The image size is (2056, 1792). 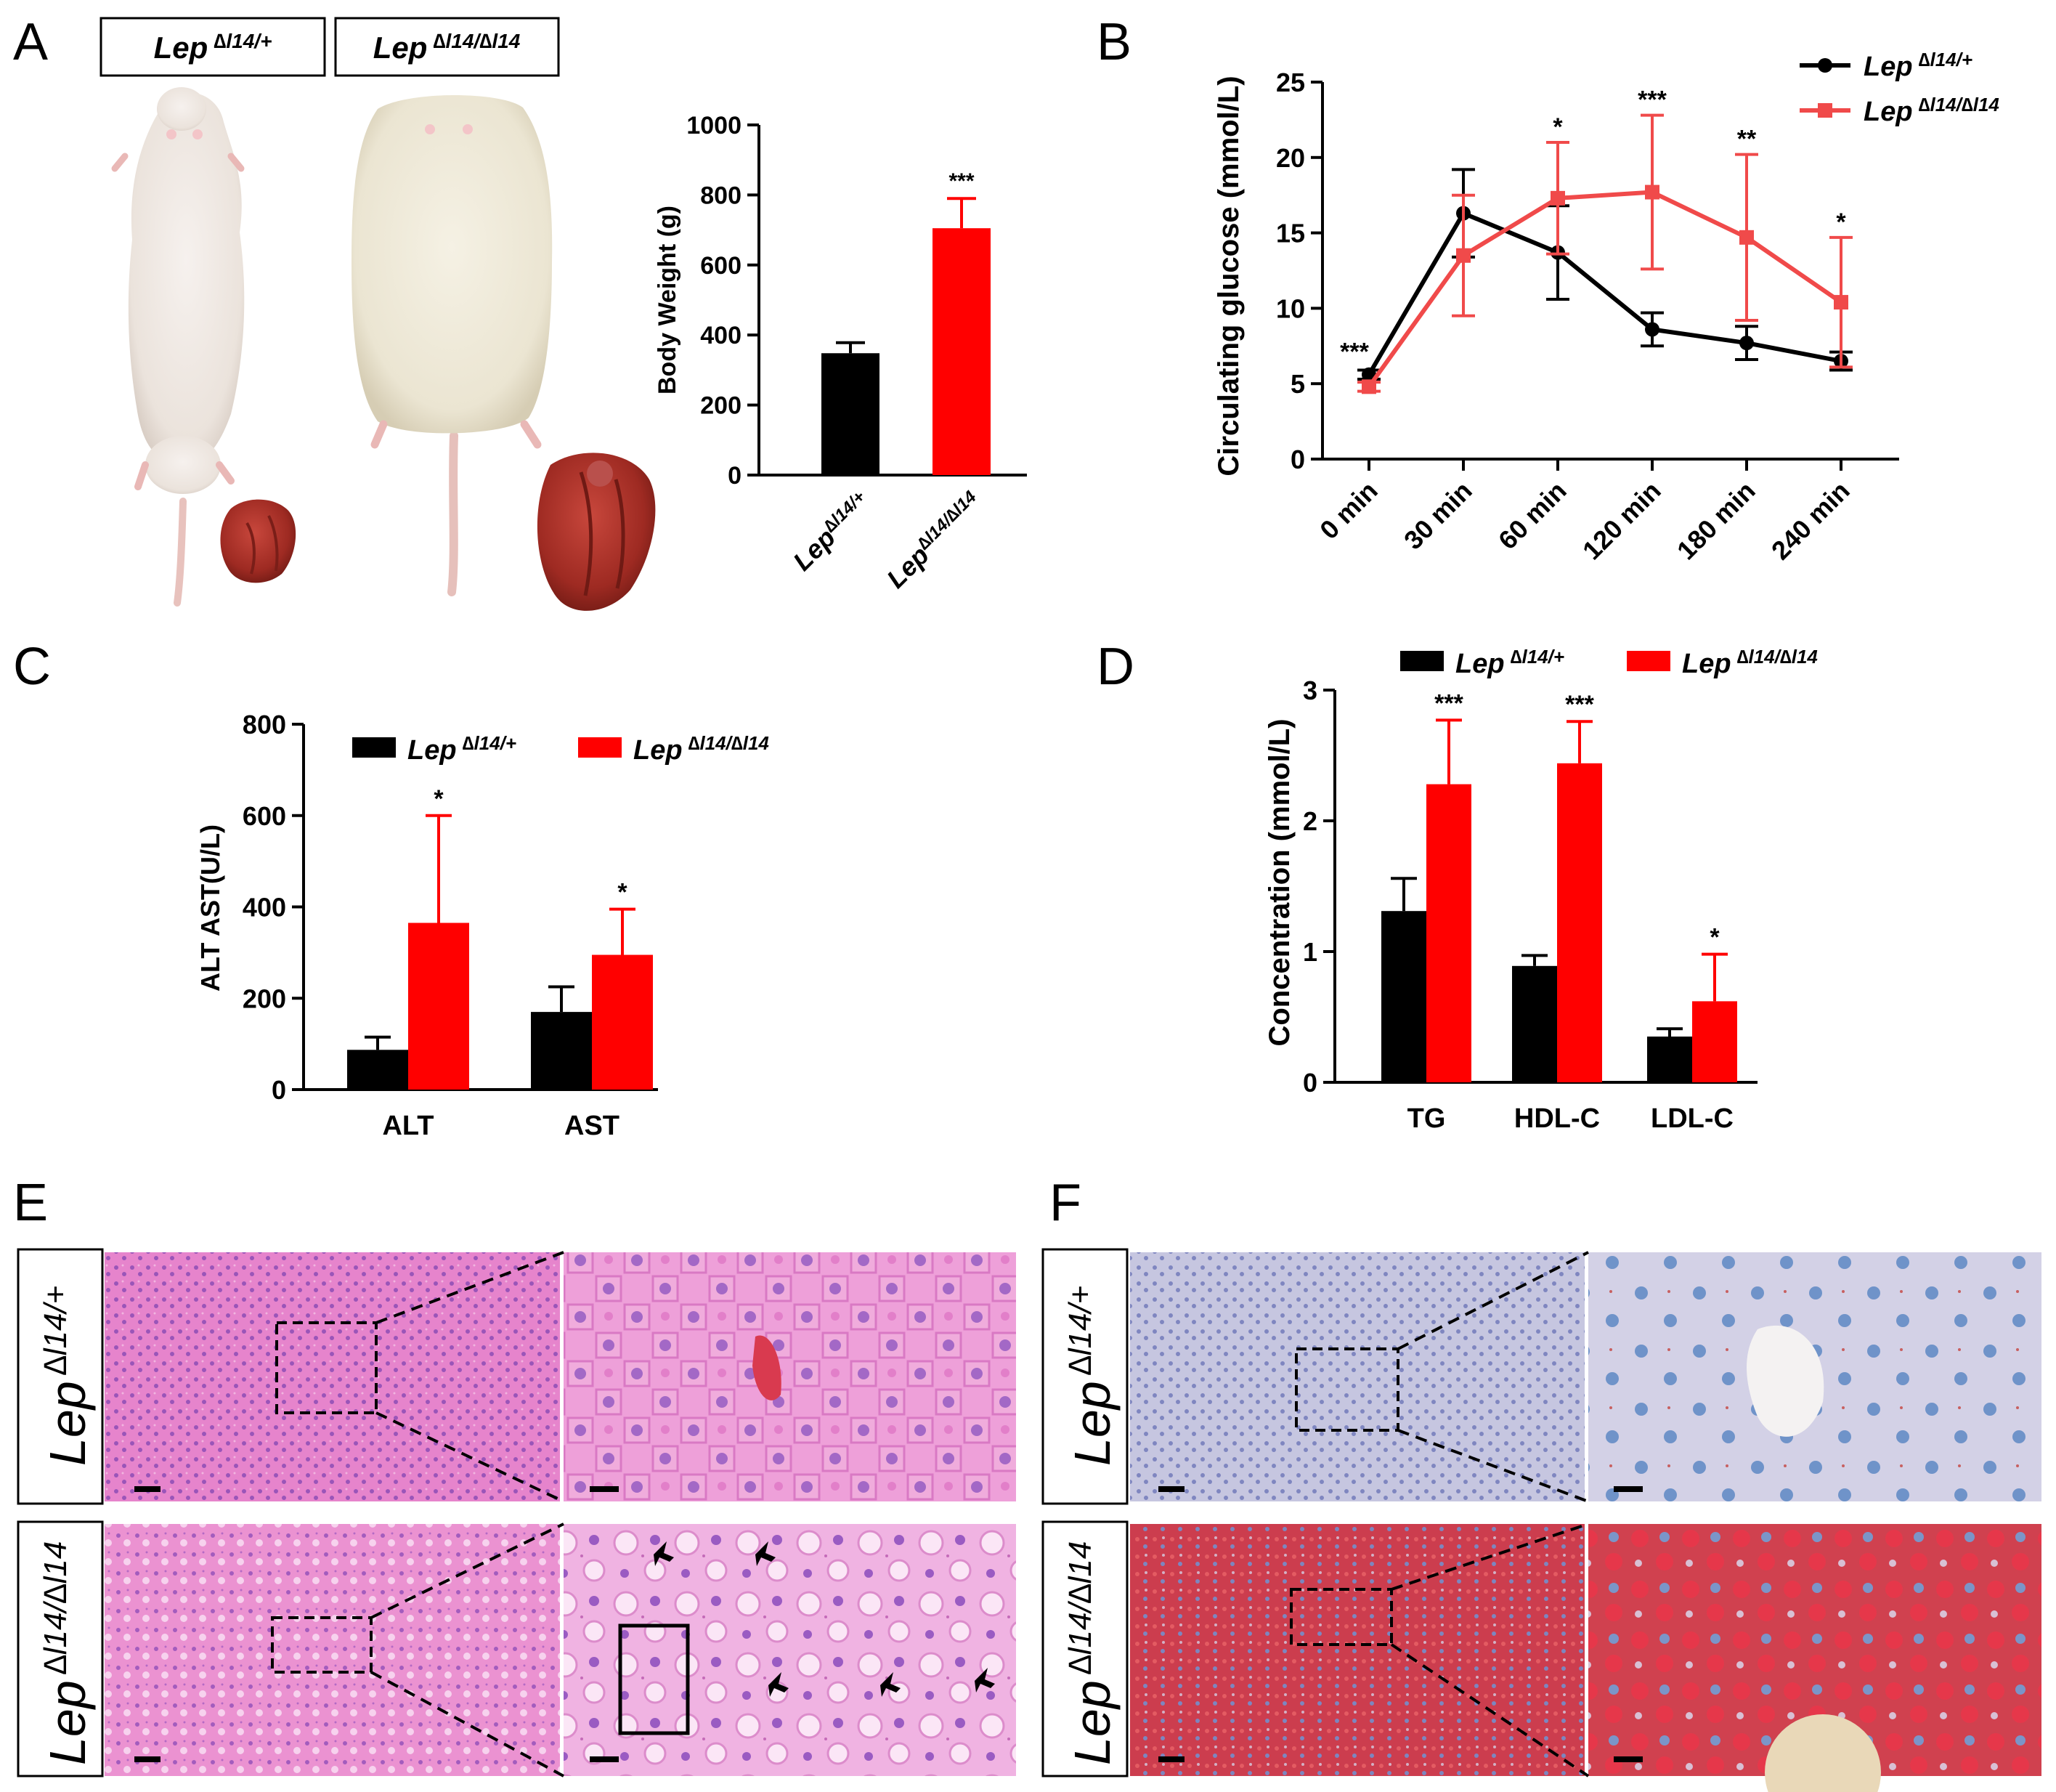 I want to click on x-tick-label: 120 min, so click(x=1622, y=521).